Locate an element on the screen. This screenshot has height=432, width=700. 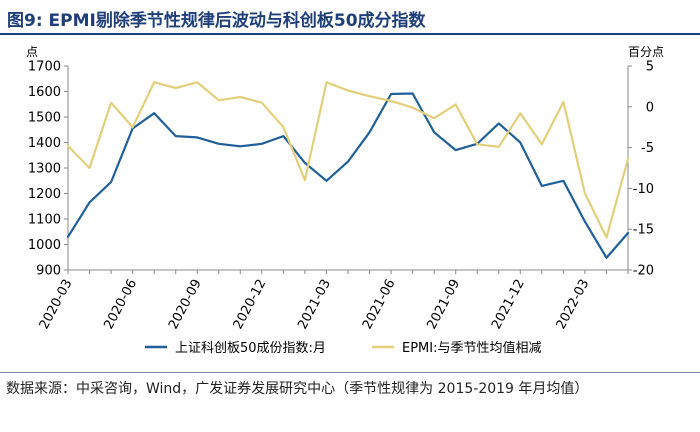
right-tick-label: 5 is located at coordinates (650, 67).